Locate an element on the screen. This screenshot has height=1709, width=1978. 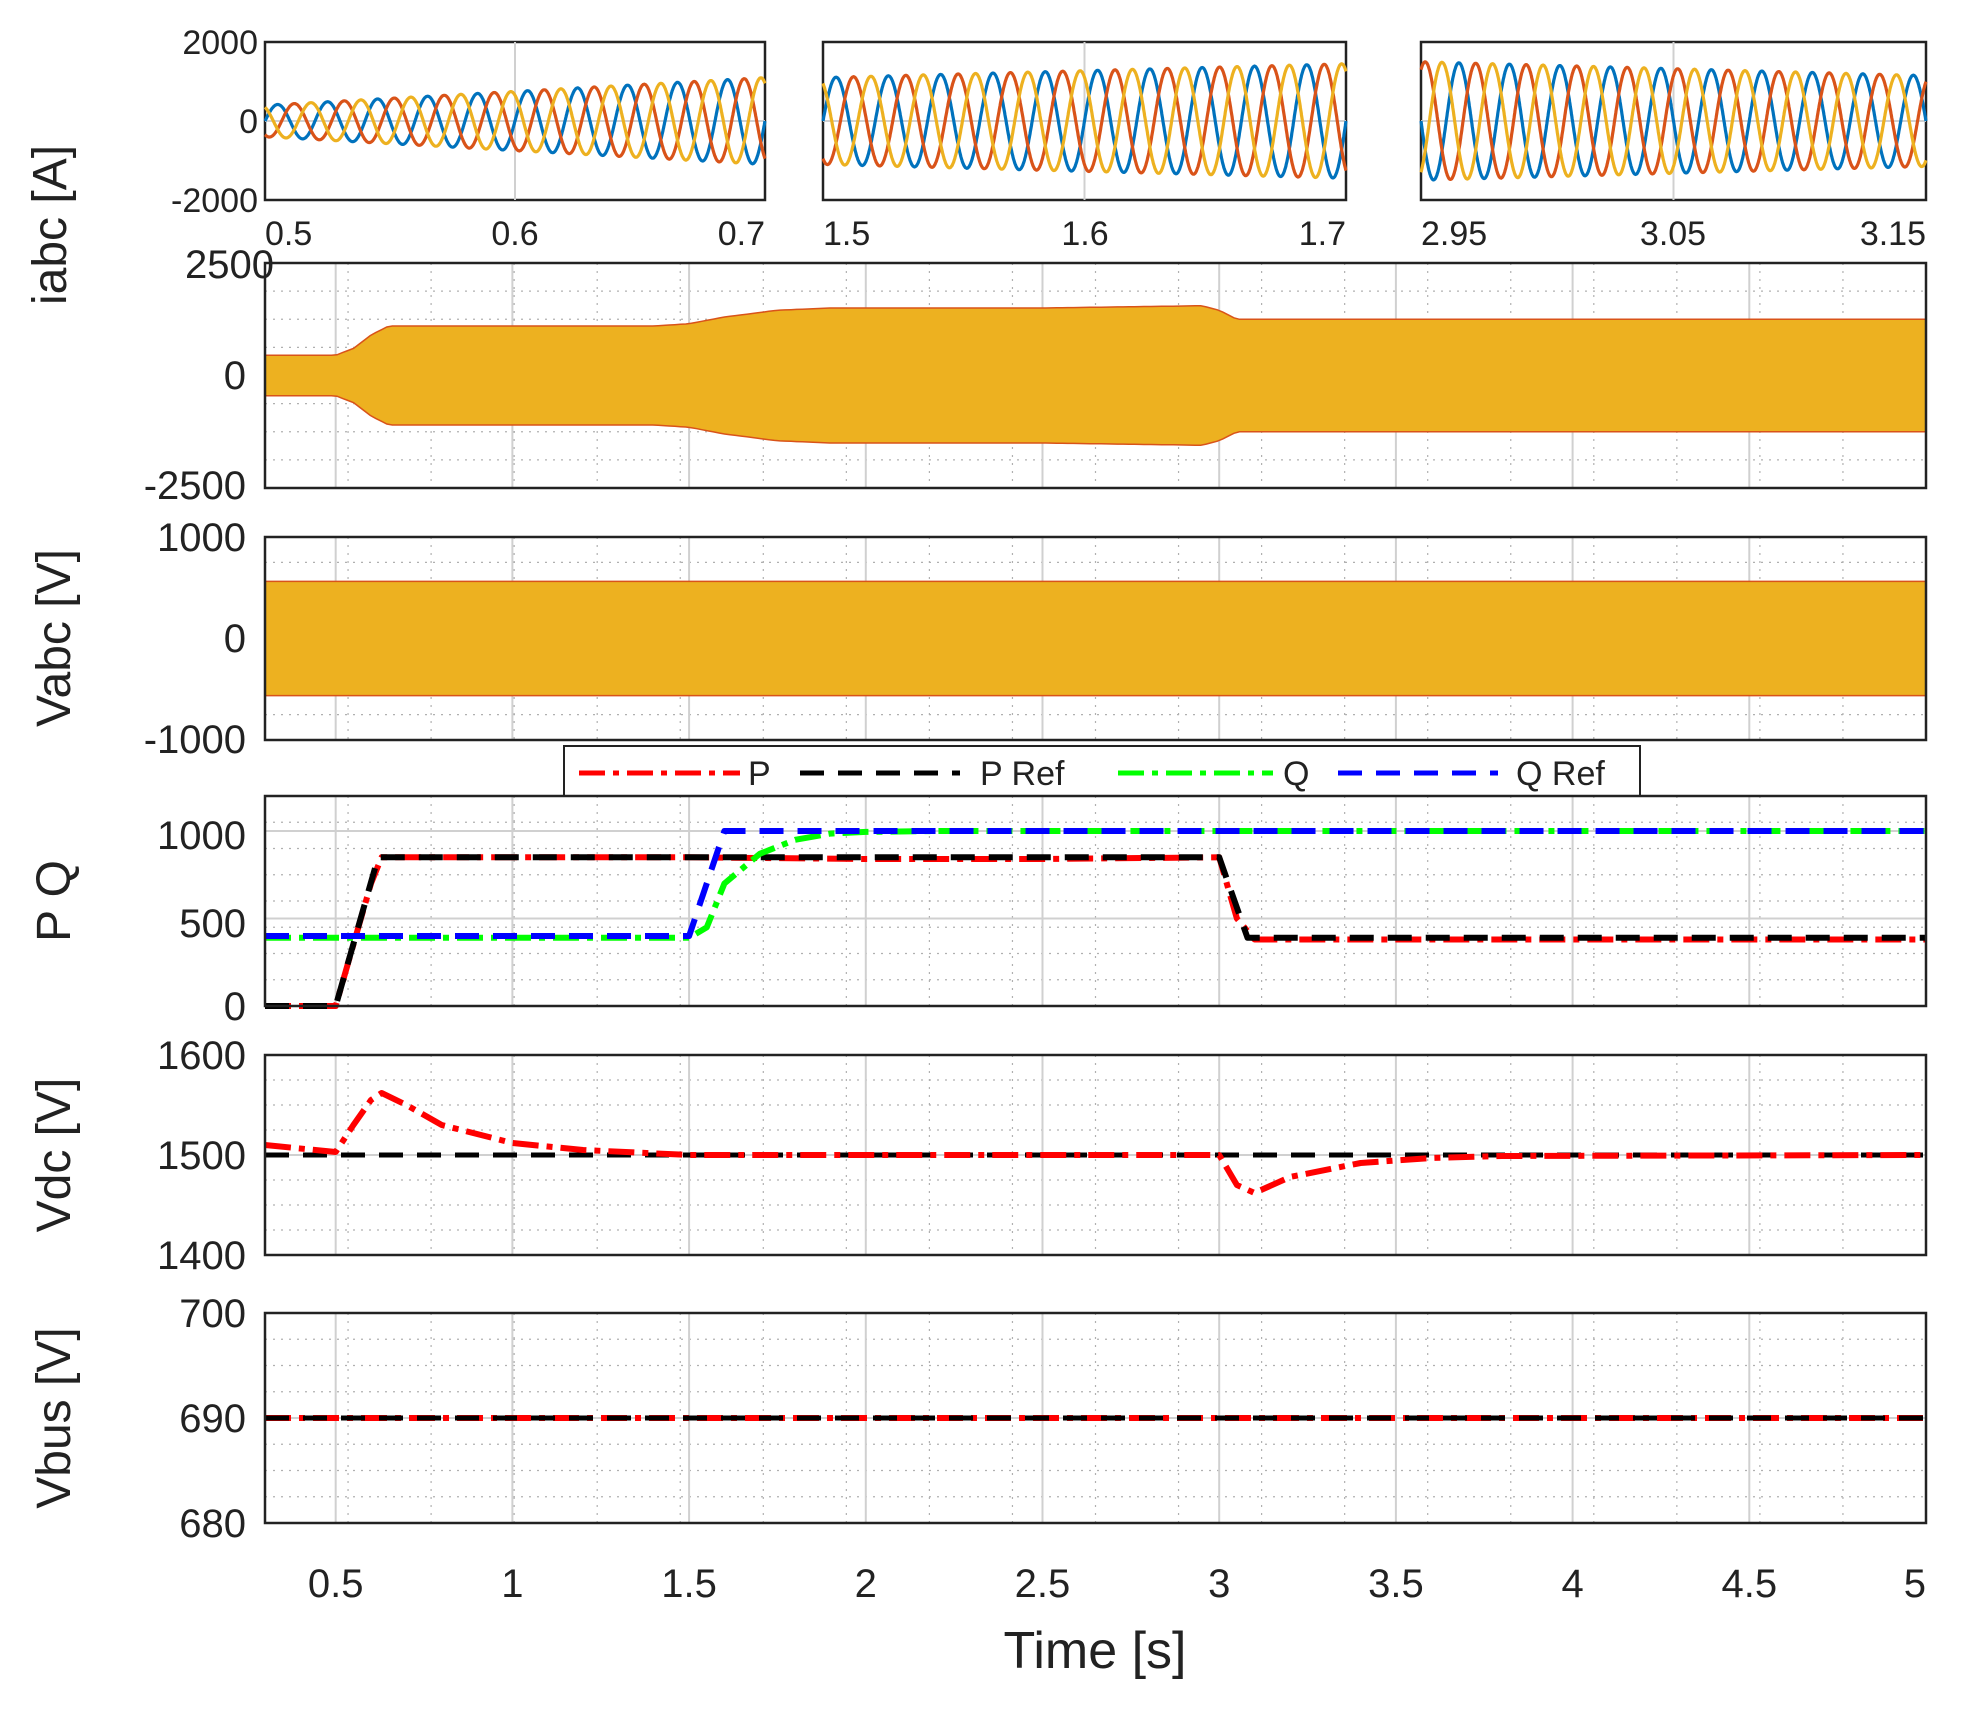
iabc-panel: 2500 0 -2500 is located at coordinates (1036, 375).